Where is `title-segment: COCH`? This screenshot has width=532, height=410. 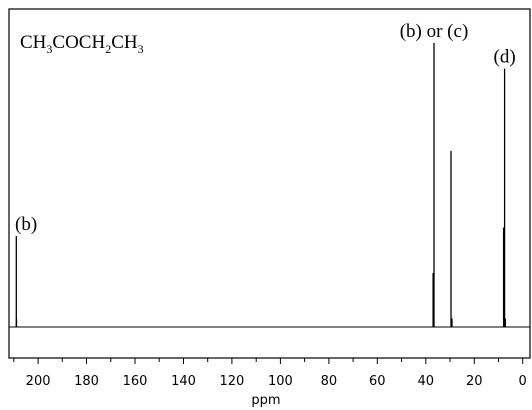 title-segment: COCH is located at coordinates (78, 42).